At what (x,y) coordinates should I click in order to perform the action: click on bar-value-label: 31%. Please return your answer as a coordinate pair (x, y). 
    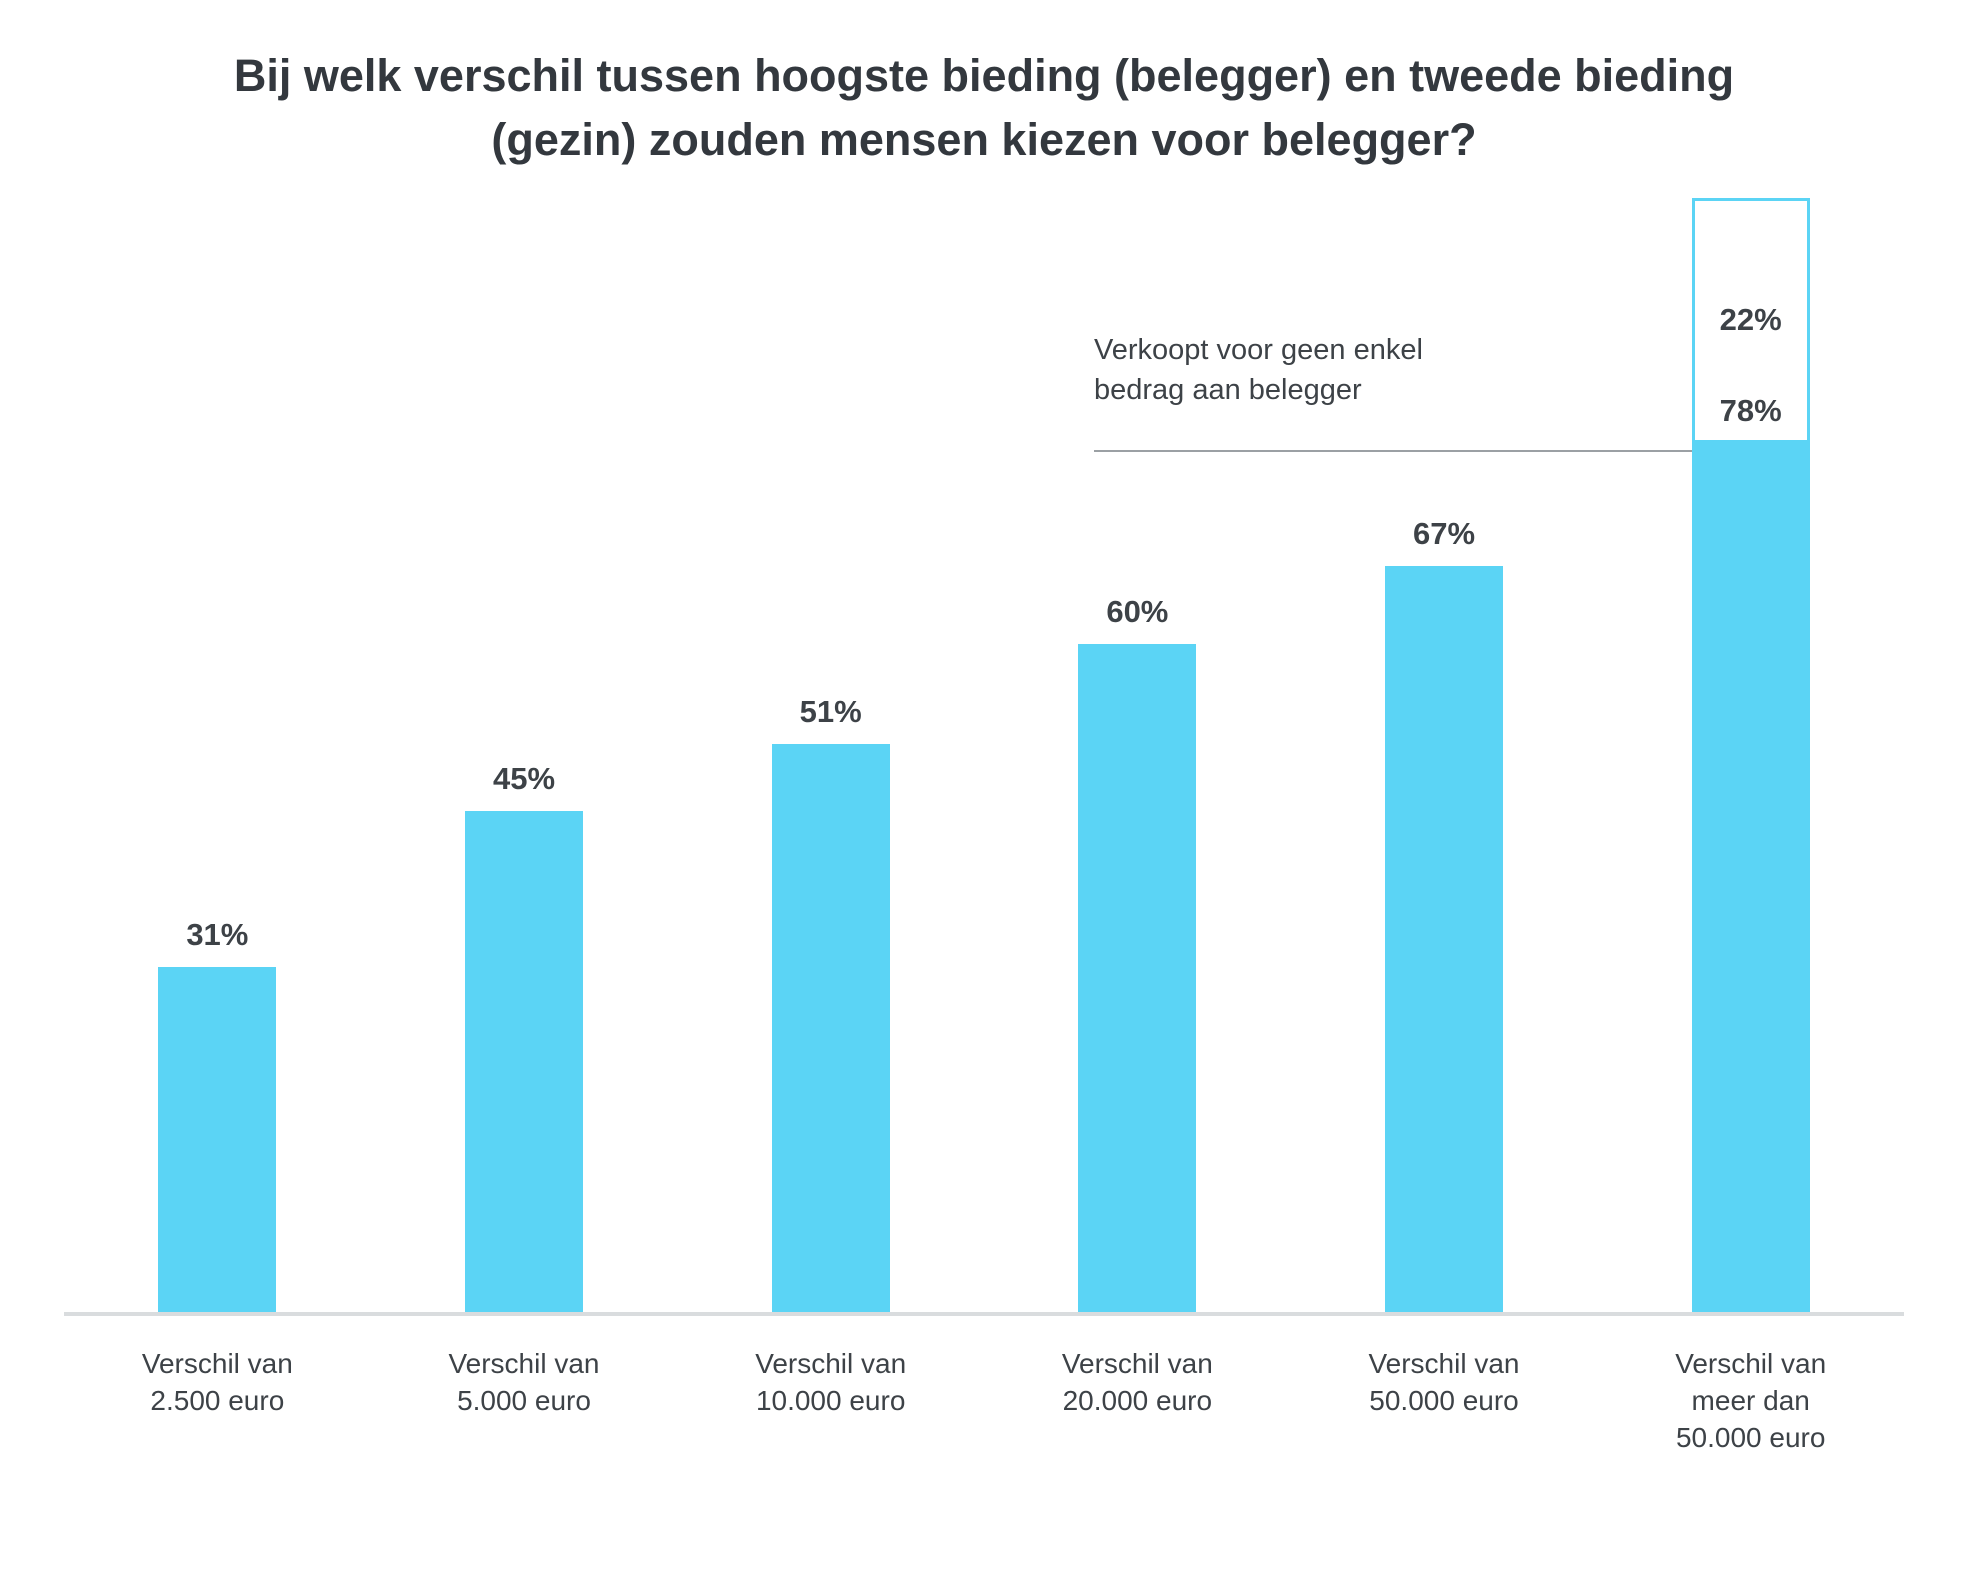
    Looking at the image, I should click on (217, 935).